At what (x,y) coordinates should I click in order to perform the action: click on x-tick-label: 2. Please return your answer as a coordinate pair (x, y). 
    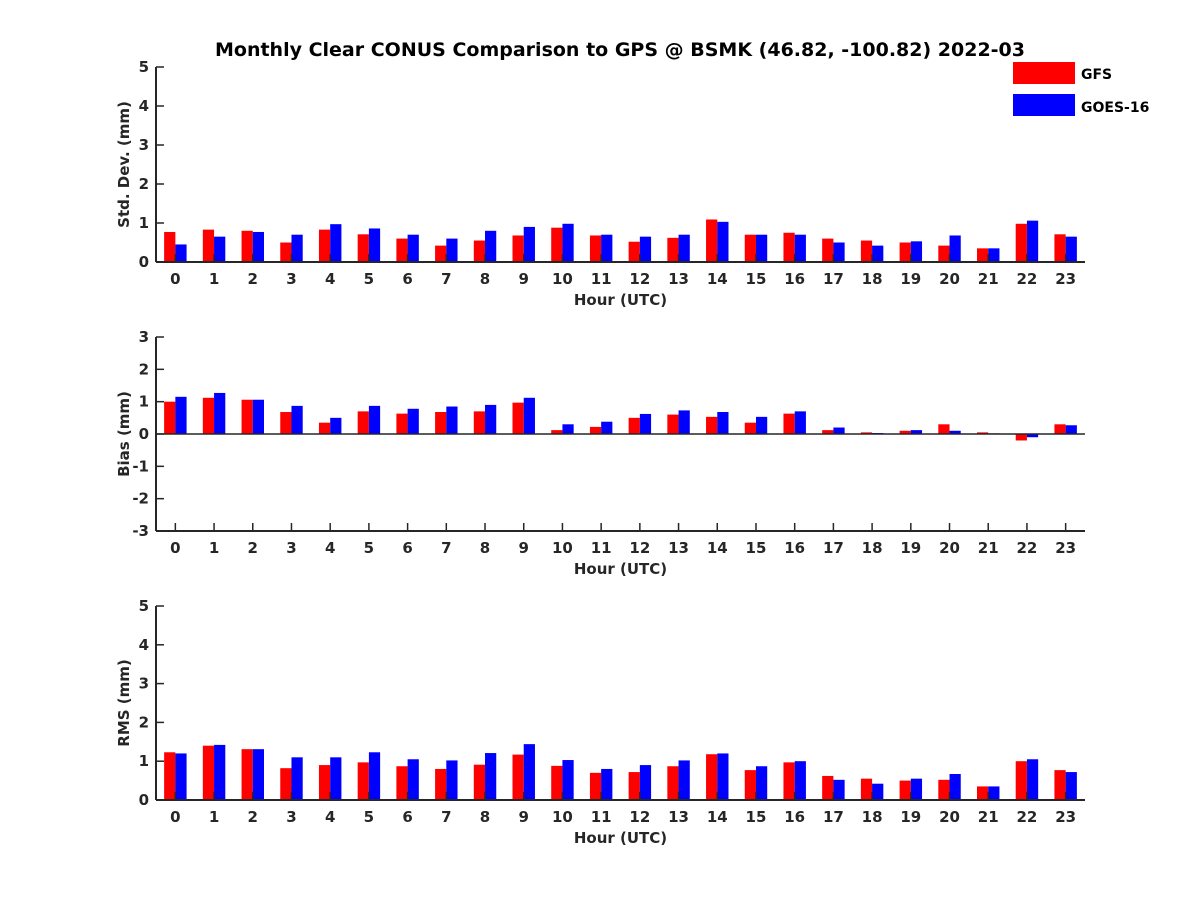
    Looking at the image, I should click on (253, 279).